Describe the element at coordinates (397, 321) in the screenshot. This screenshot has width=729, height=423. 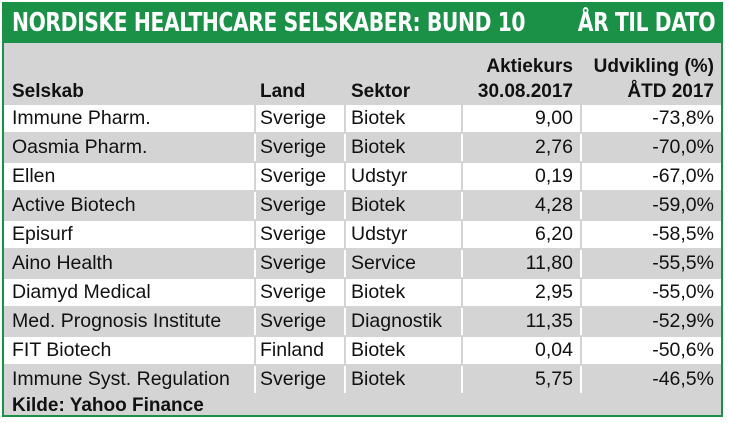
I see `cell-sector: Diagnostik` at that location.